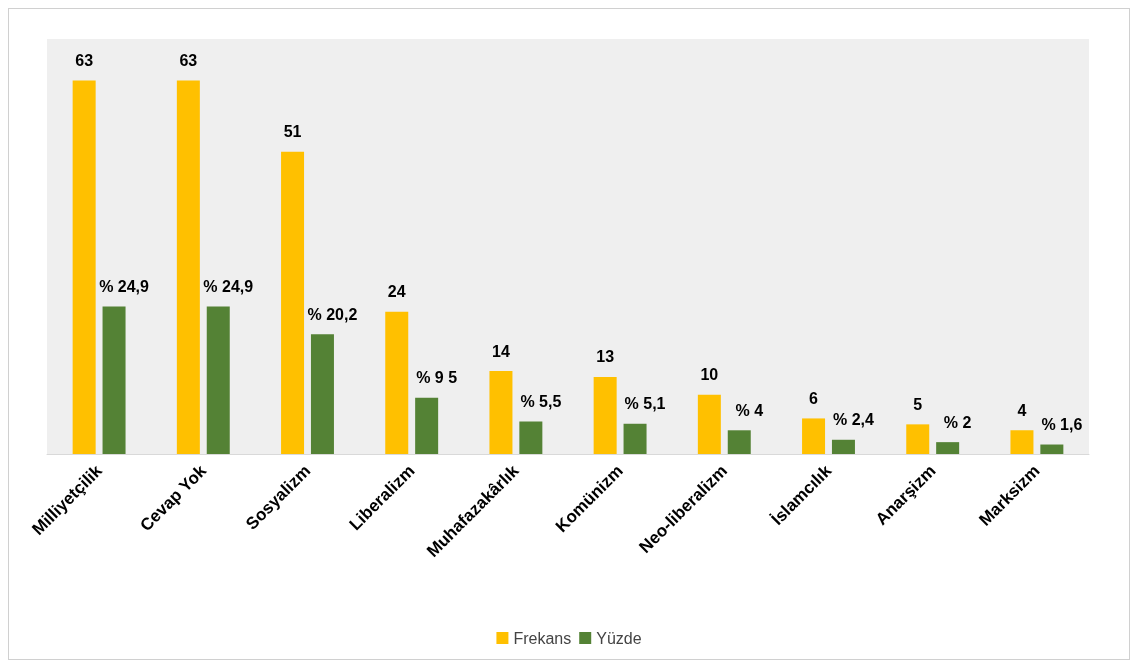 This screenshot has height=669, width=1136. What do you see at coordinates (292, 132) in the screenshot?
I see `data-label: 51` at bounding box center [292, 132].